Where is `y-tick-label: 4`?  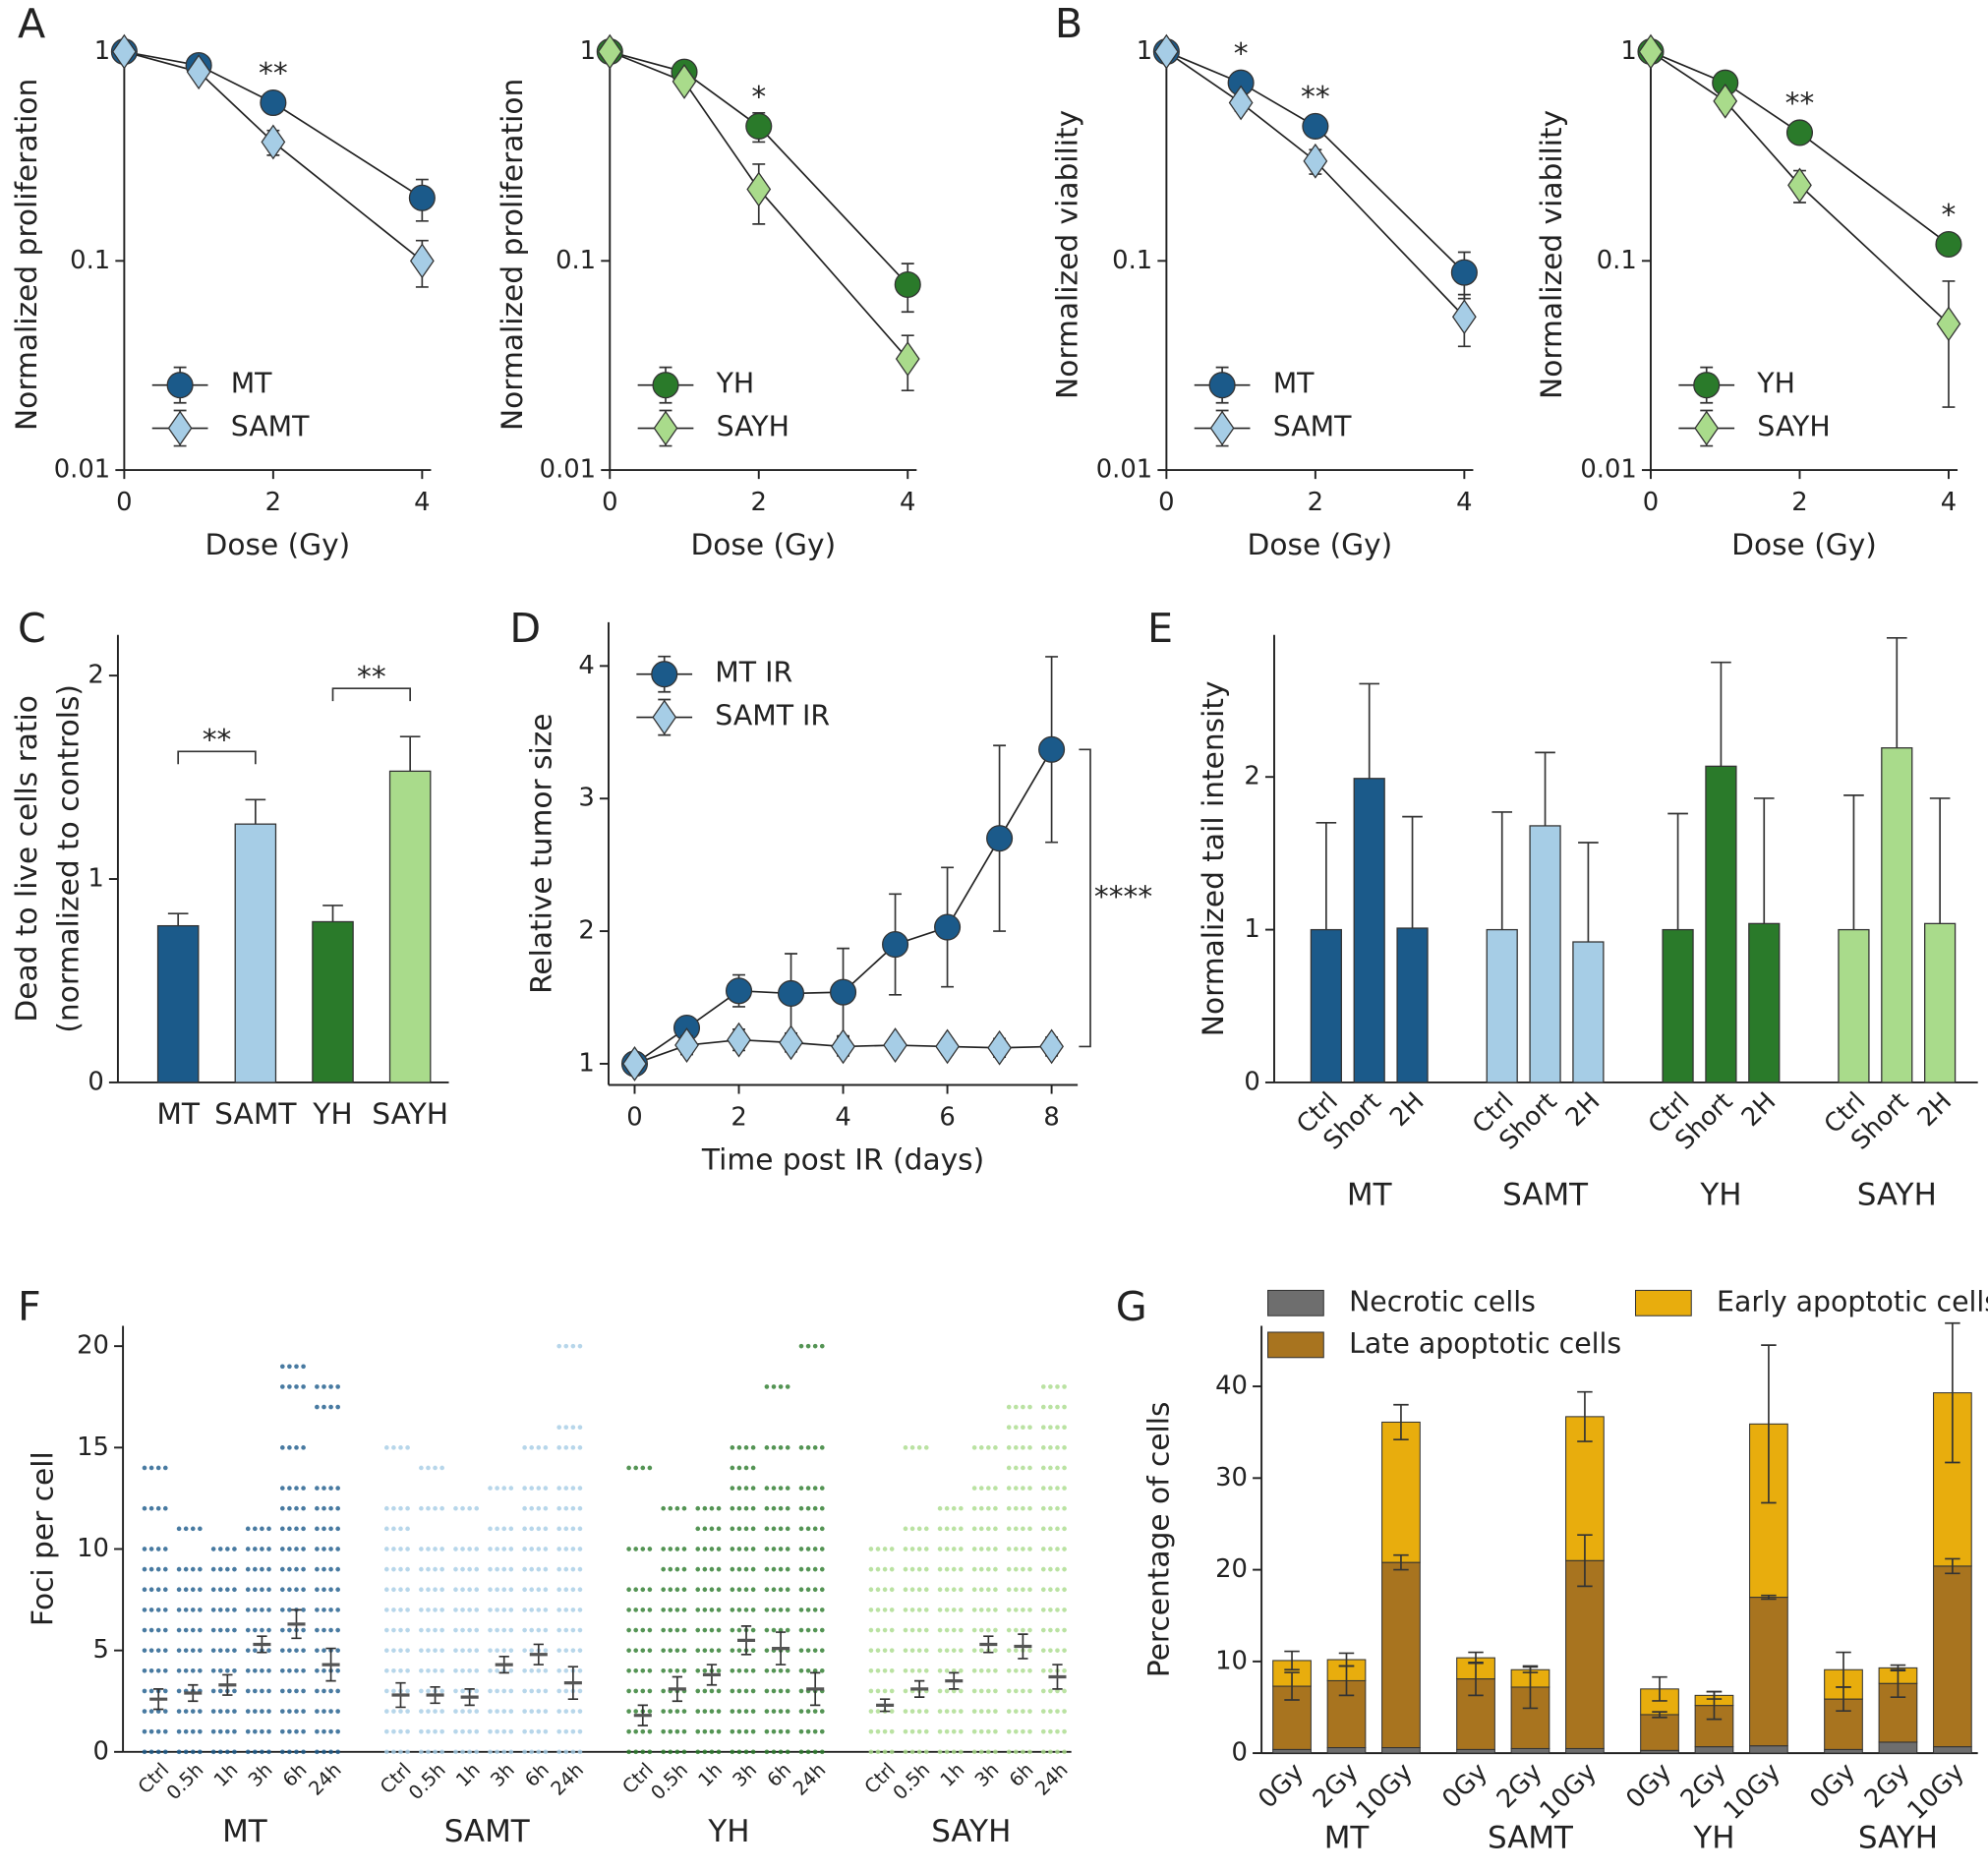 y-tick-label: 4 is located at coordinates (586, 665).